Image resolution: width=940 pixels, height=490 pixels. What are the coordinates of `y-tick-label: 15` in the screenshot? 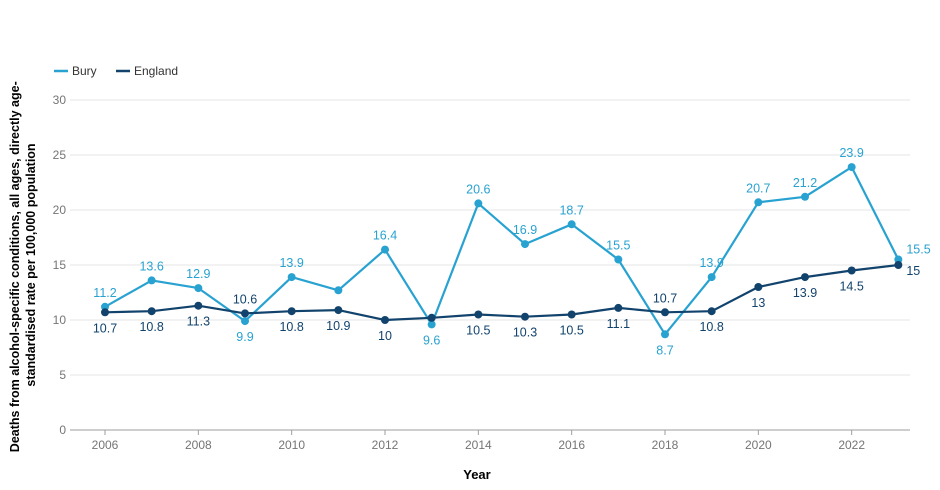 It's located at (60, 265).